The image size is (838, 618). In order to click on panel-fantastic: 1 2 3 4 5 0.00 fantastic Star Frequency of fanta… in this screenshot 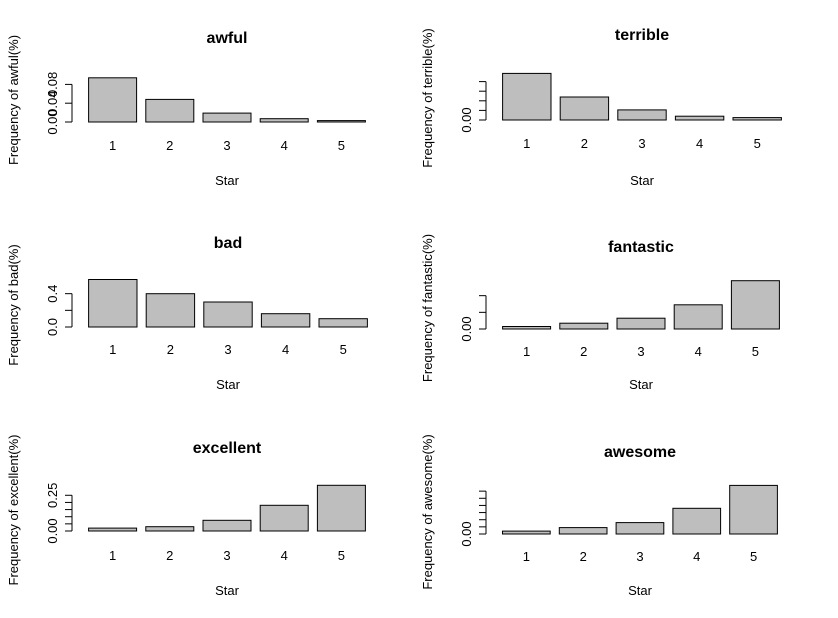, I will do `click(600, 313)`.